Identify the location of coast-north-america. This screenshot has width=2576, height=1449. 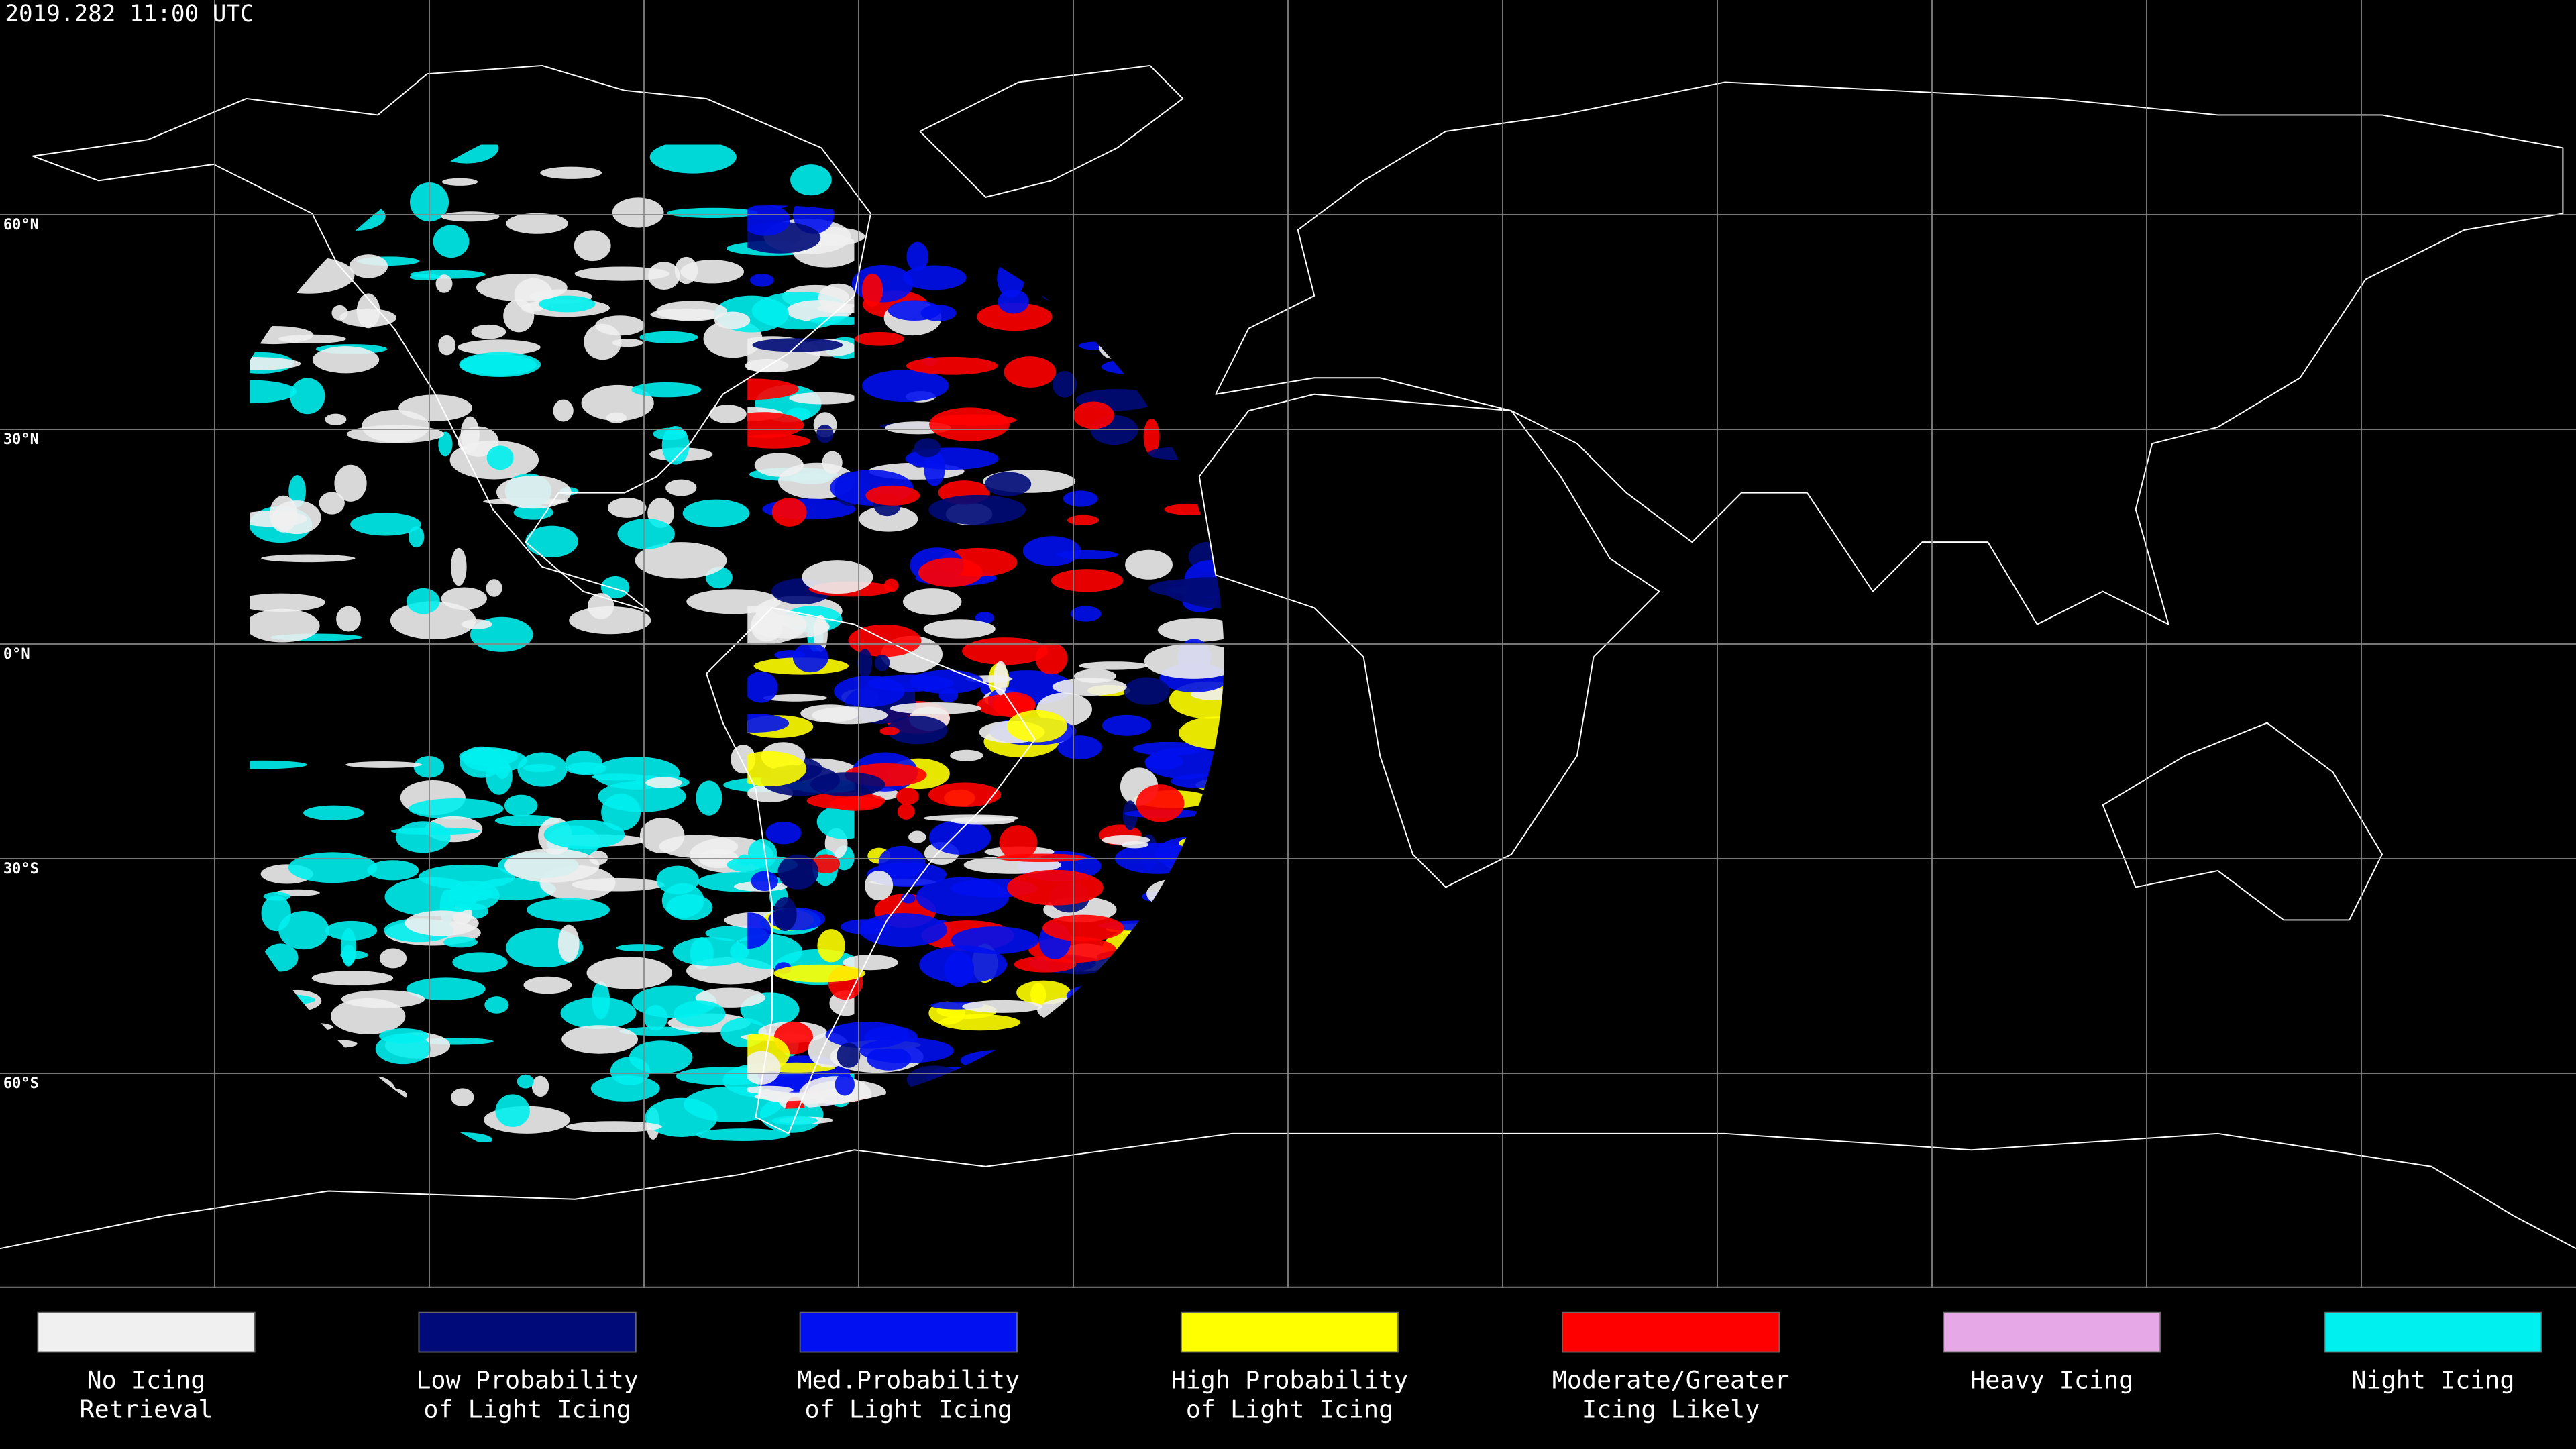
(451, 338).